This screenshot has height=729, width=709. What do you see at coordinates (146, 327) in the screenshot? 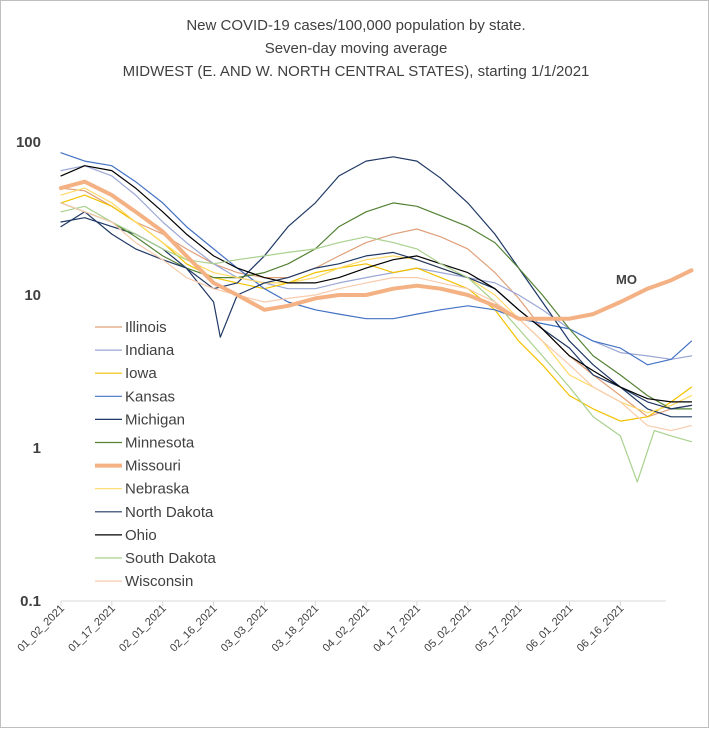
I see `legend-label: Illinois` at bounding box center [146, 327].